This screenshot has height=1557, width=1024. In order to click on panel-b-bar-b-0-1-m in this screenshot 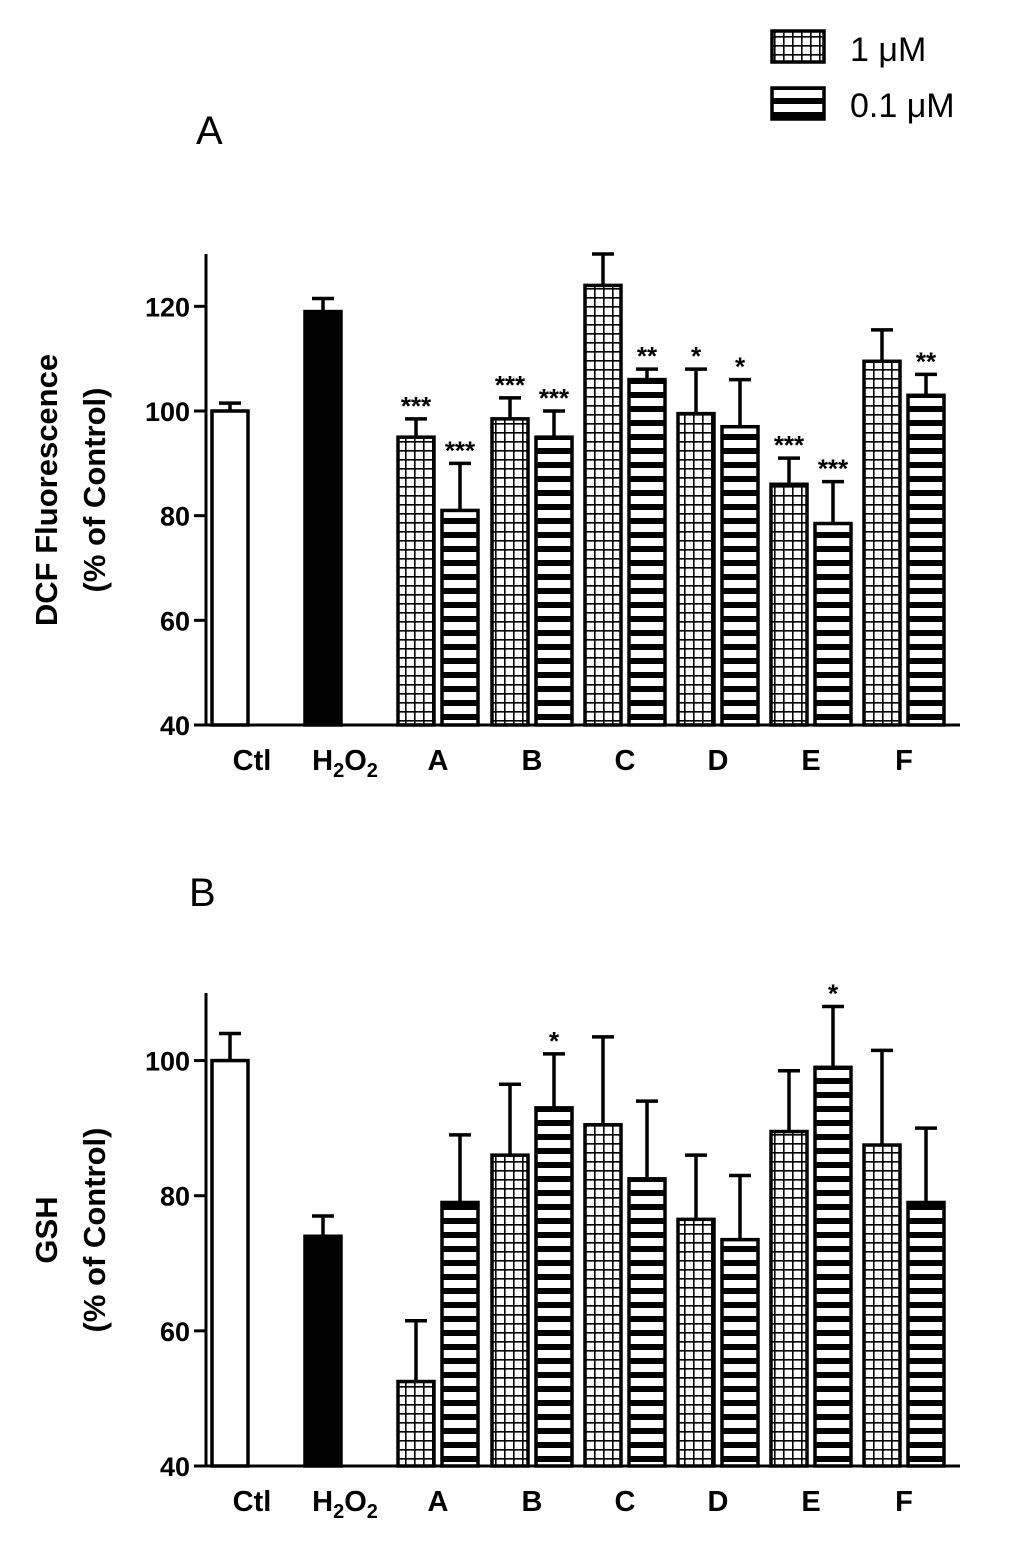, I will do `click(554, 1287)`.